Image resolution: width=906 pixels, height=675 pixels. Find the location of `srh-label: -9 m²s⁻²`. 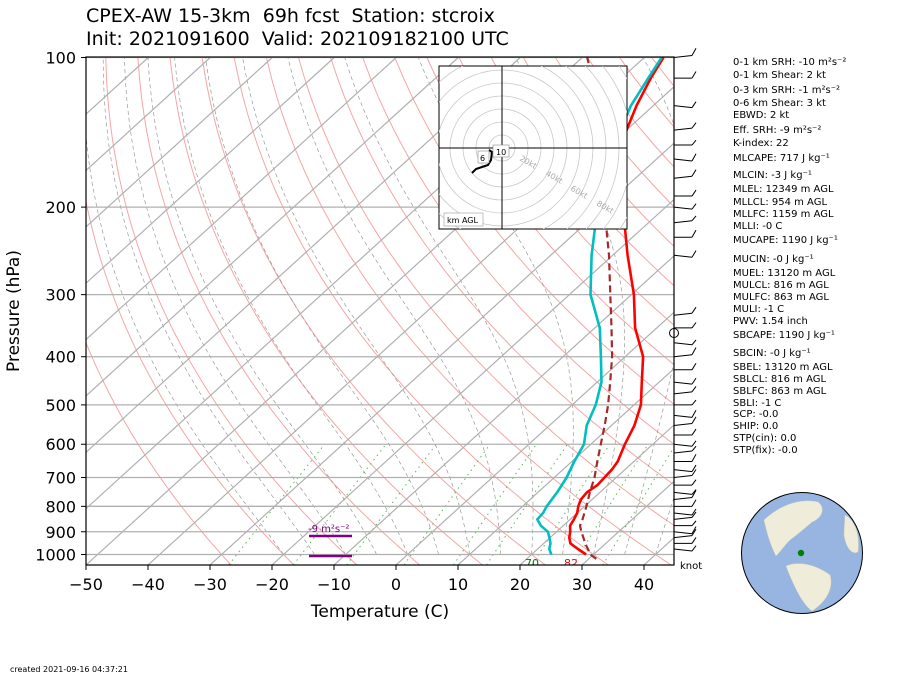

srh-label: -9 m²s⁻² is located at coordinates (328, 529).